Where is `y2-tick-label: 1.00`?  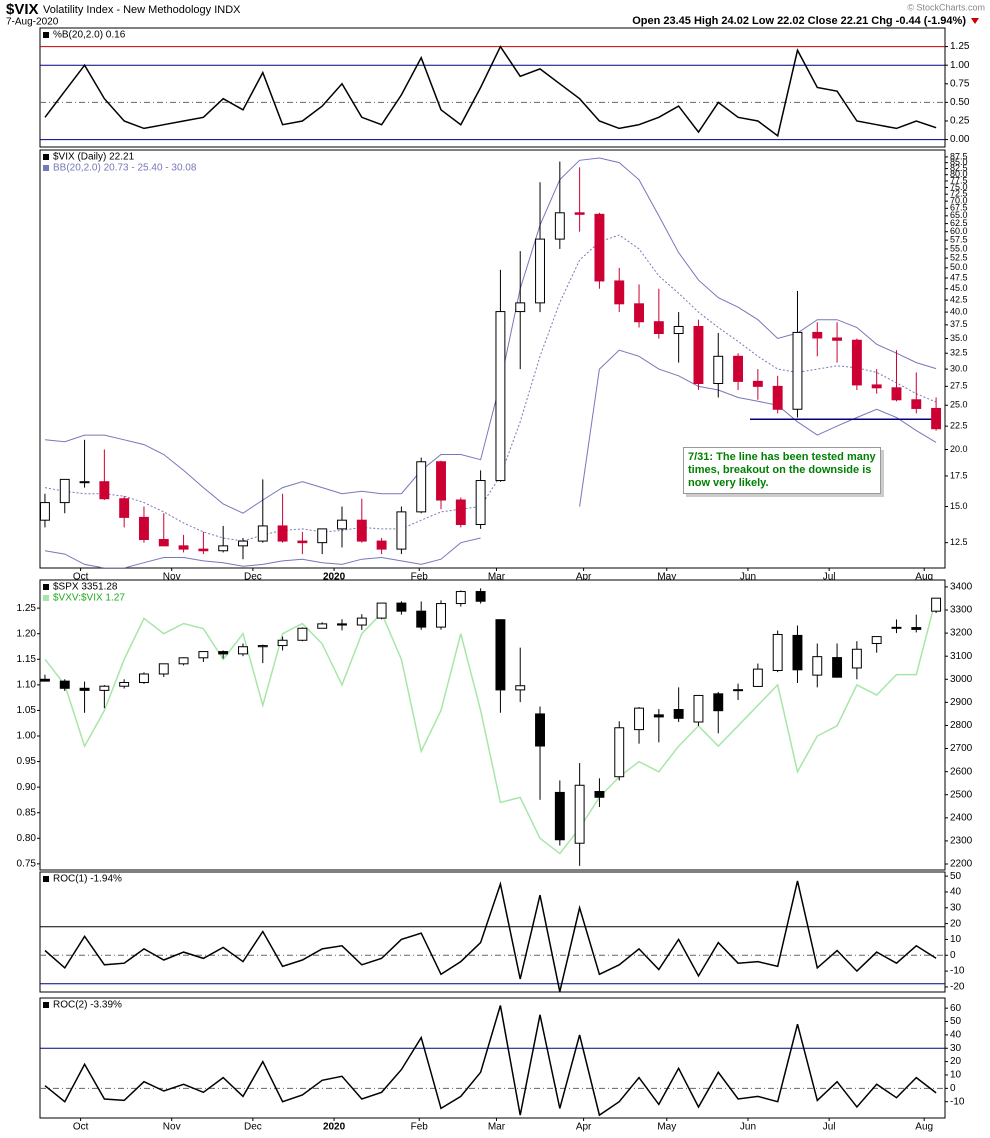
y2-tick-label: 1.00 is located at coordinates (27, 736).